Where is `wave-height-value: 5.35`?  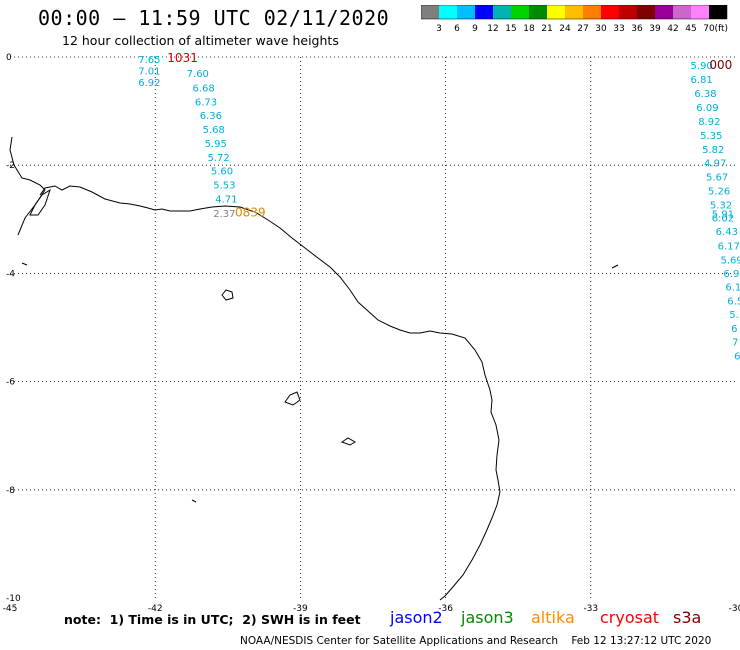
wave-height-value: 5.35 is located at coordinates (711, 136).